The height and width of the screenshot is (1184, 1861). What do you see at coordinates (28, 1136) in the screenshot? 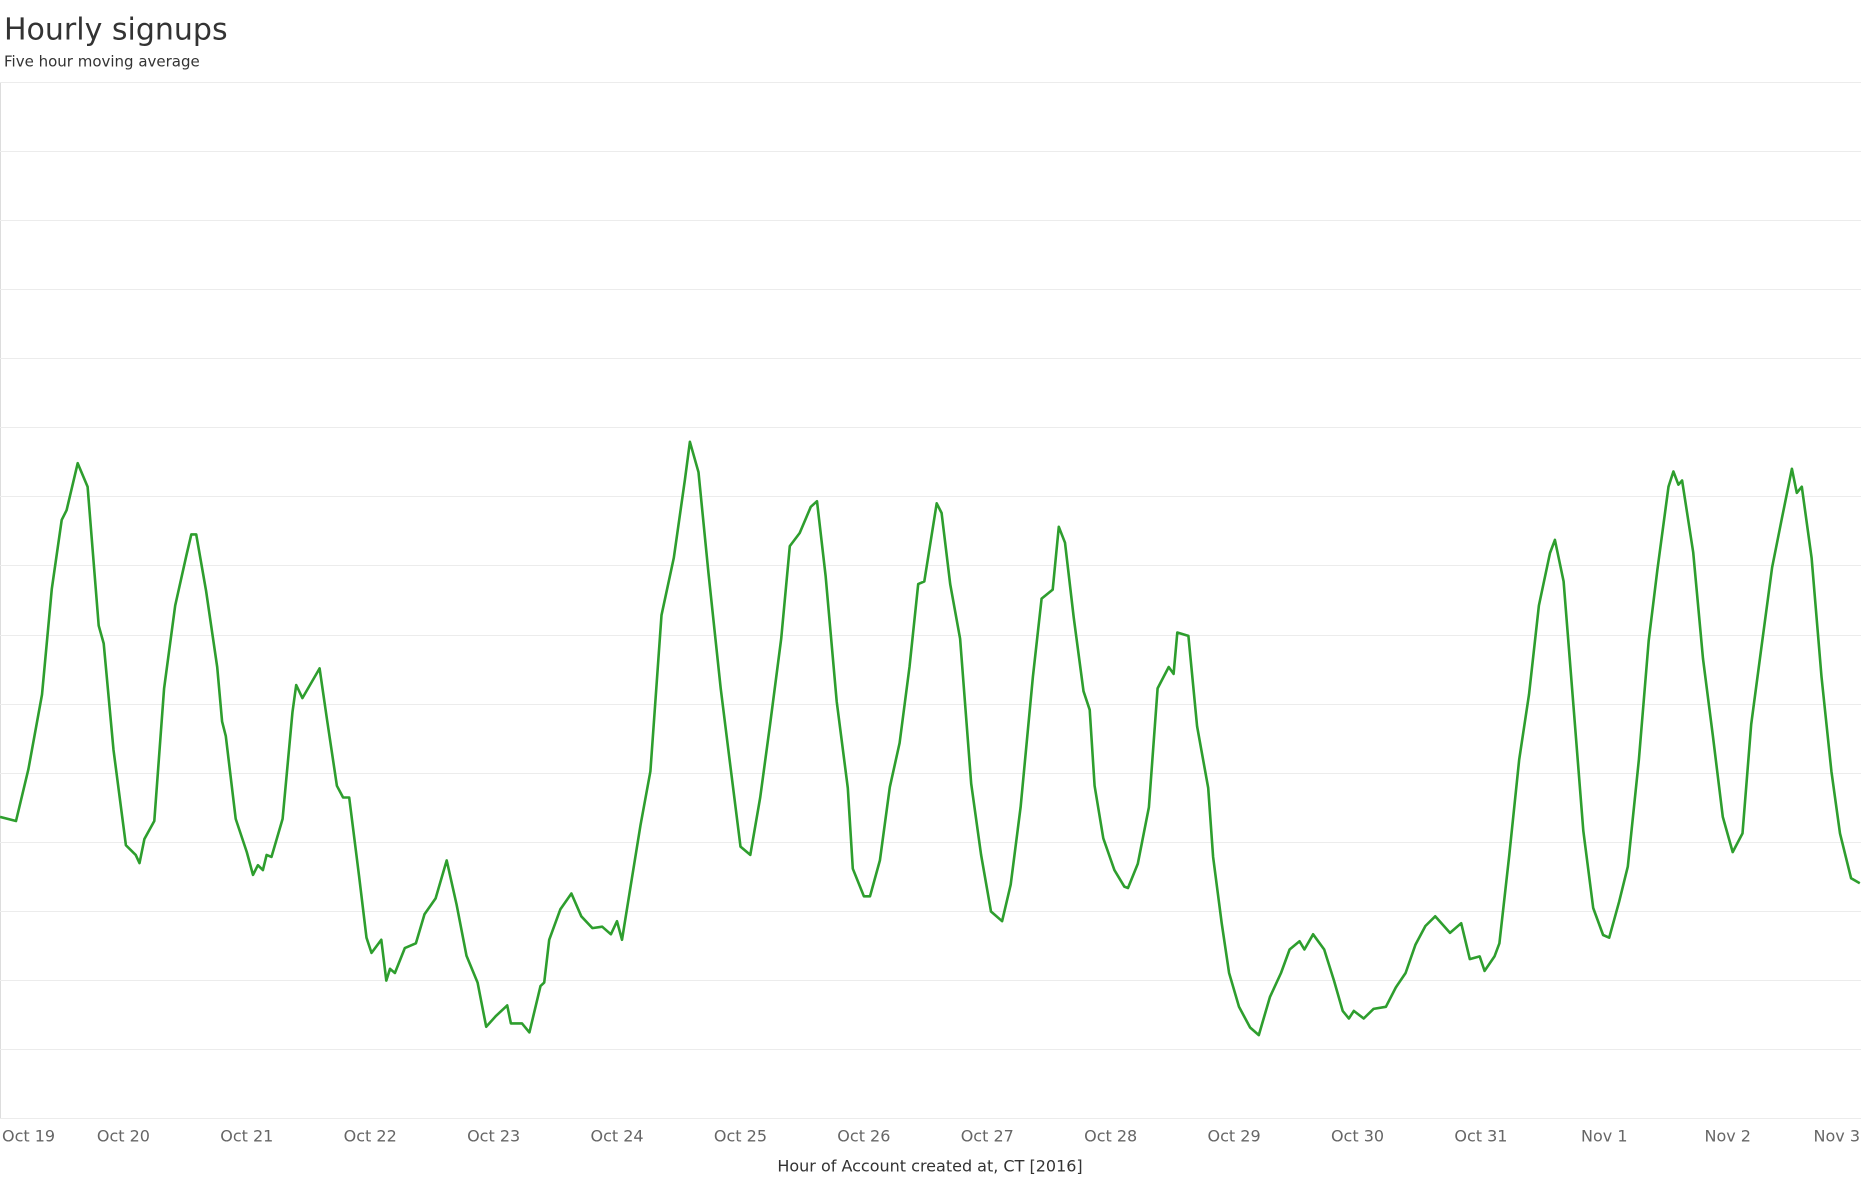
I see `x-tick-label: Oct 19` at bounding box center [28, 1136].